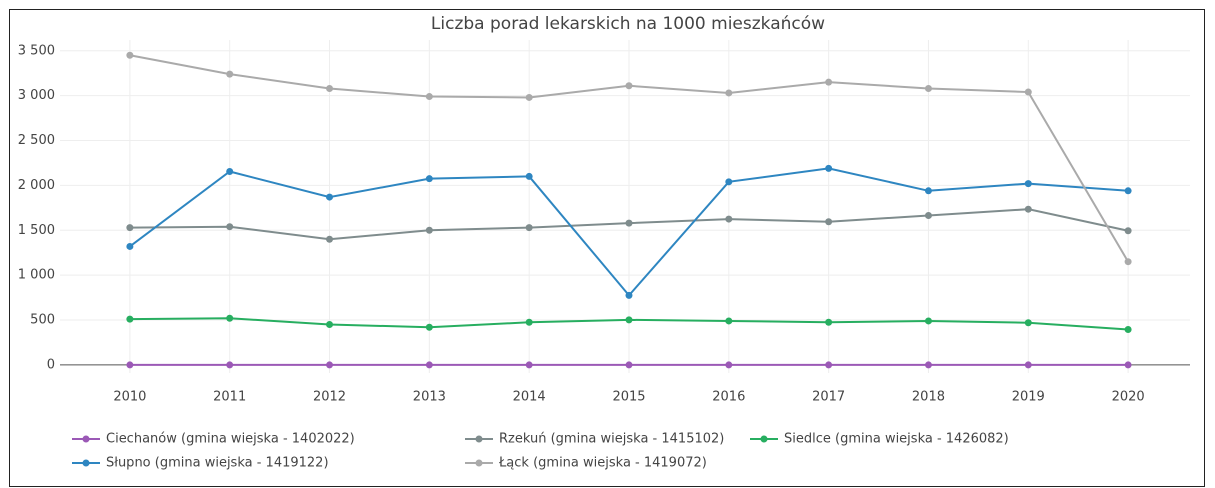  What do you see at coordinates (602, 463) in the screenshot?
I see `legend-label: Łąck (gmina wiejska - 1419072)` at bounding box center [602, 463].